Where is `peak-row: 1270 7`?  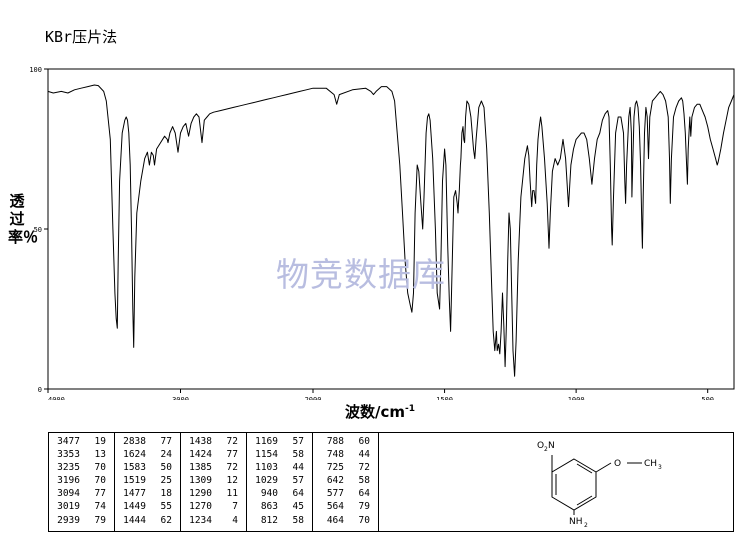
peak-row: 1270 7 is located at coordinates (213, 506).